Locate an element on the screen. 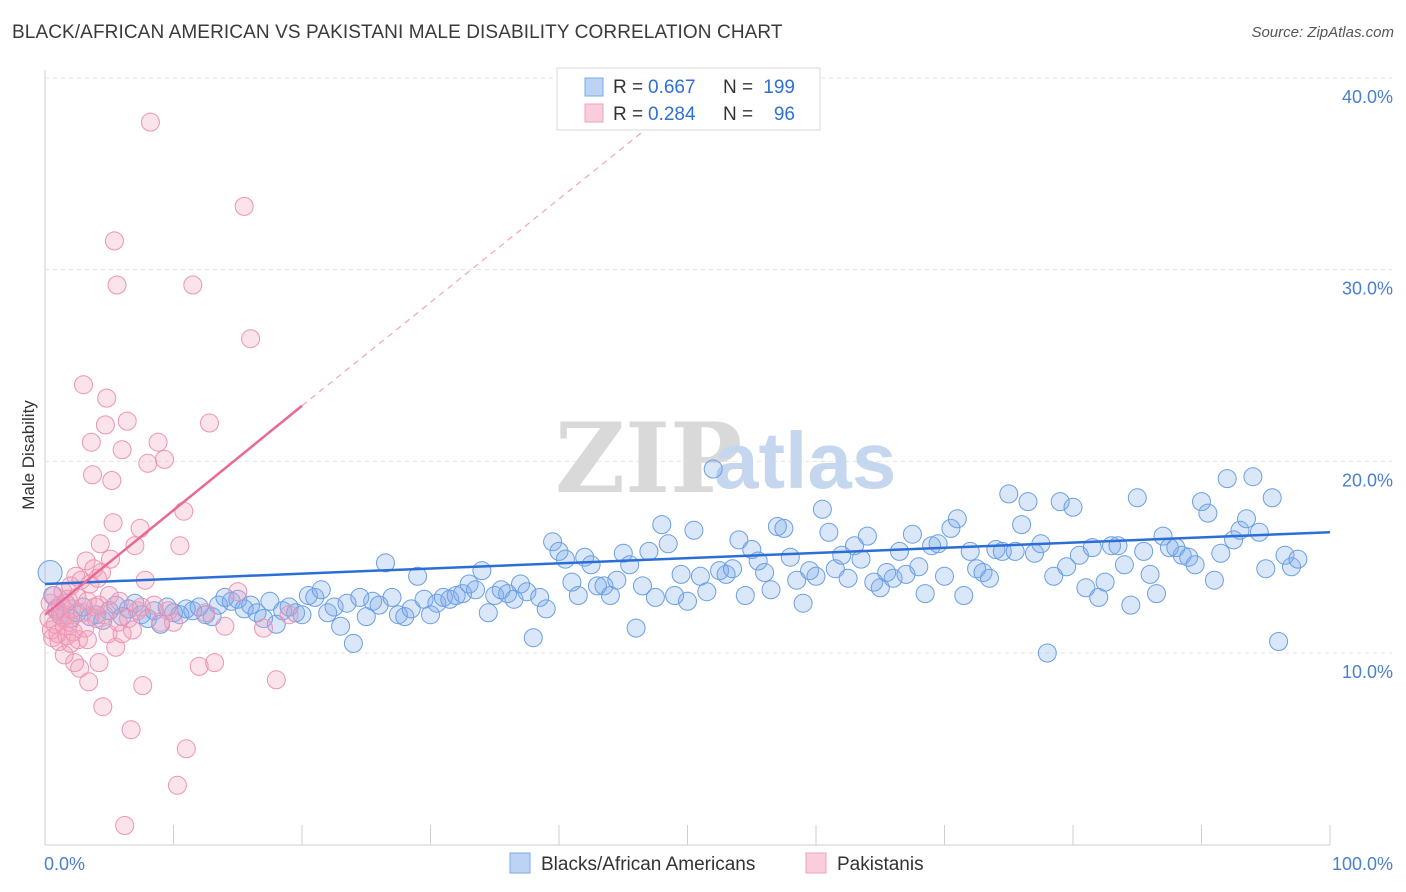 The height and width of the screenshot is (892, 1406). legend-pakistanis-swatch is located at coordinates (816, 863).